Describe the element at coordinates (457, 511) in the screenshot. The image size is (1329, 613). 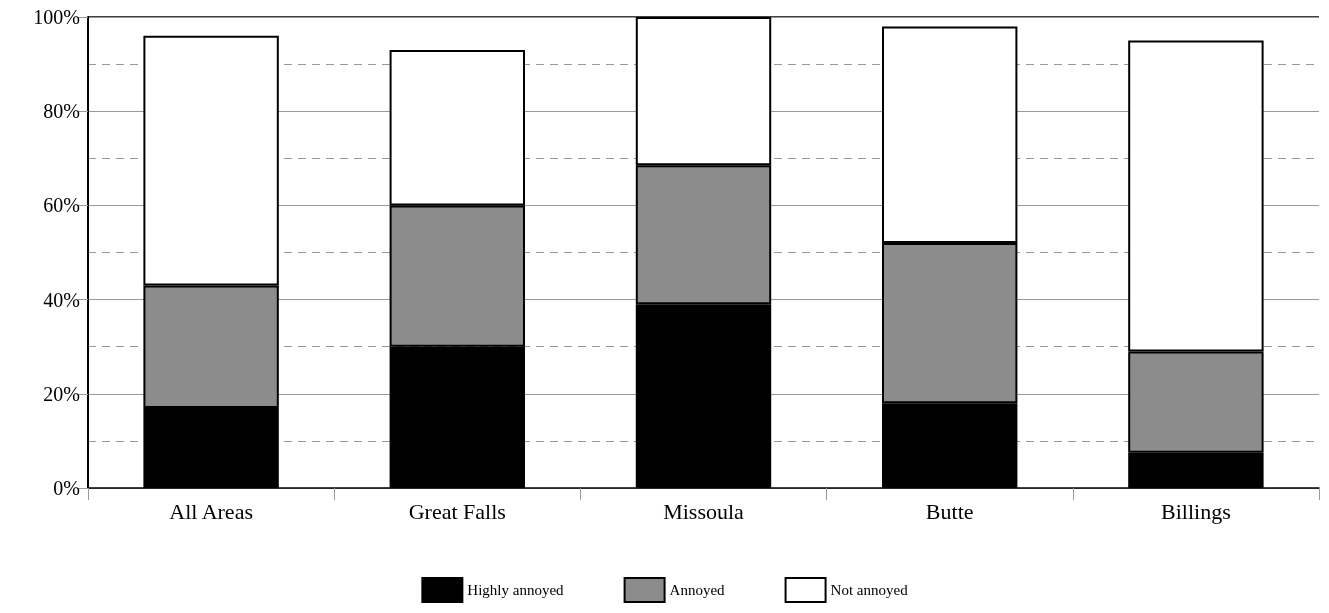
I see `x-tick-label: Great Falls` at that location.